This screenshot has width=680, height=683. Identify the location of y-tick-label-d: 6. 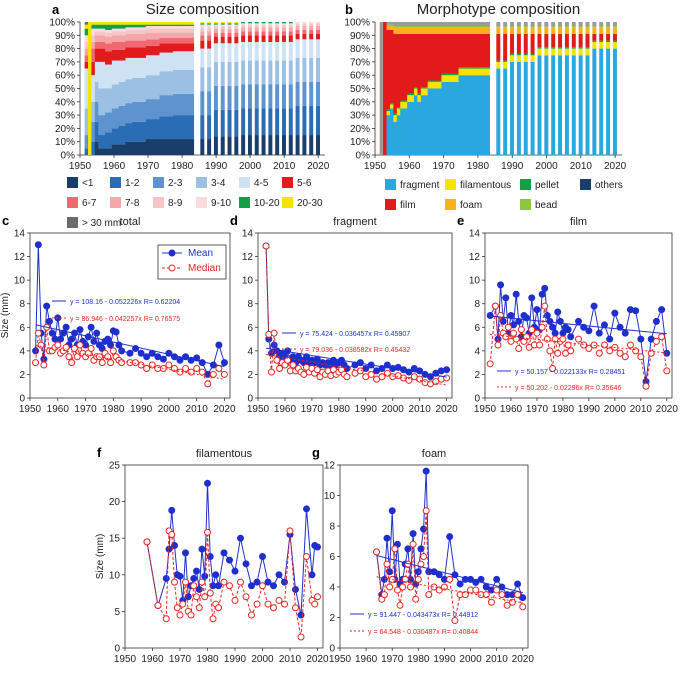
(250, 328).